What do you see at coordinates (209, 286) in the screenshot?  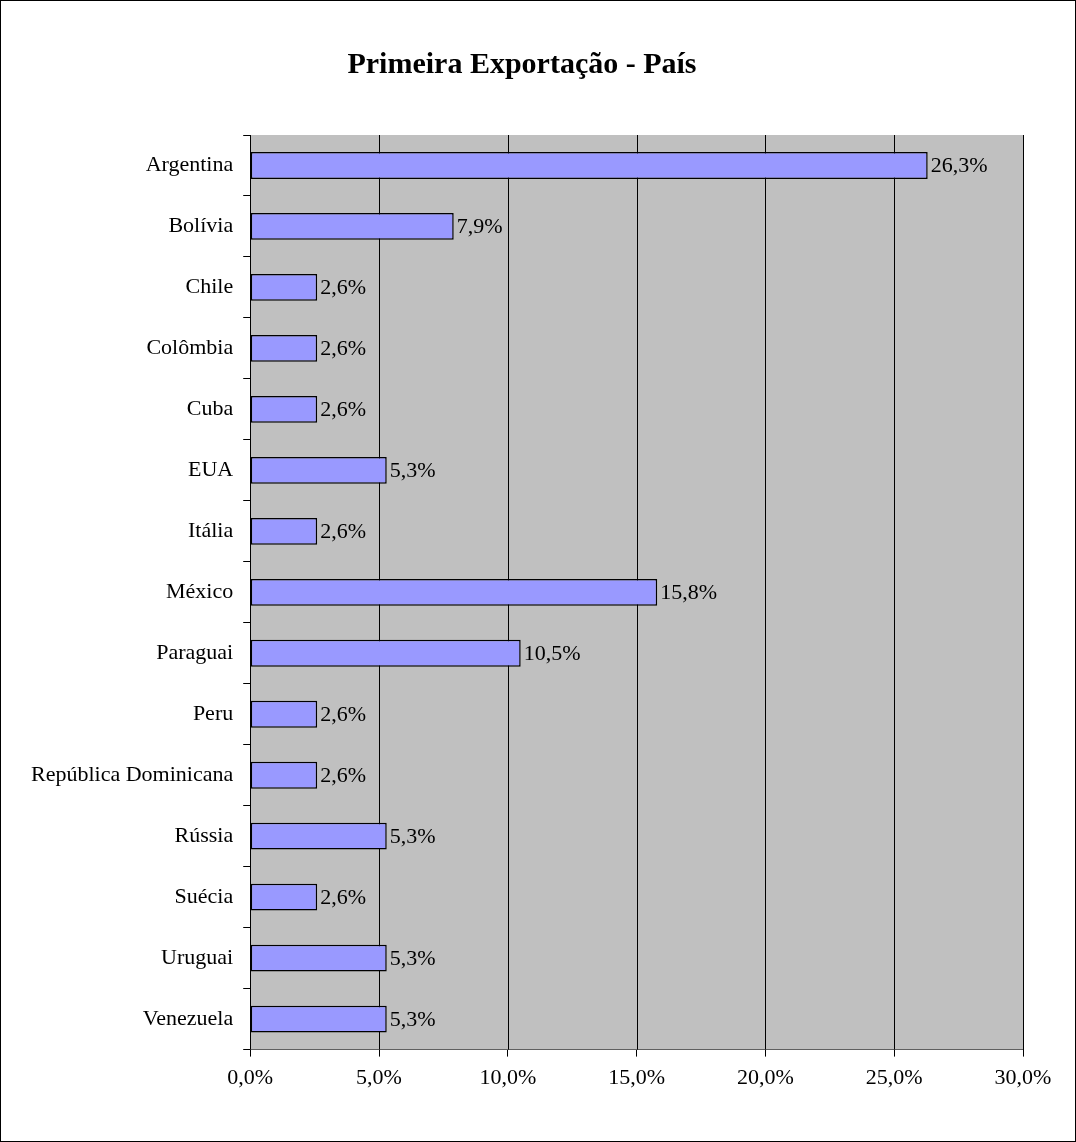 I see `y-tick-label: Chile` at bounding box center [209, 286].